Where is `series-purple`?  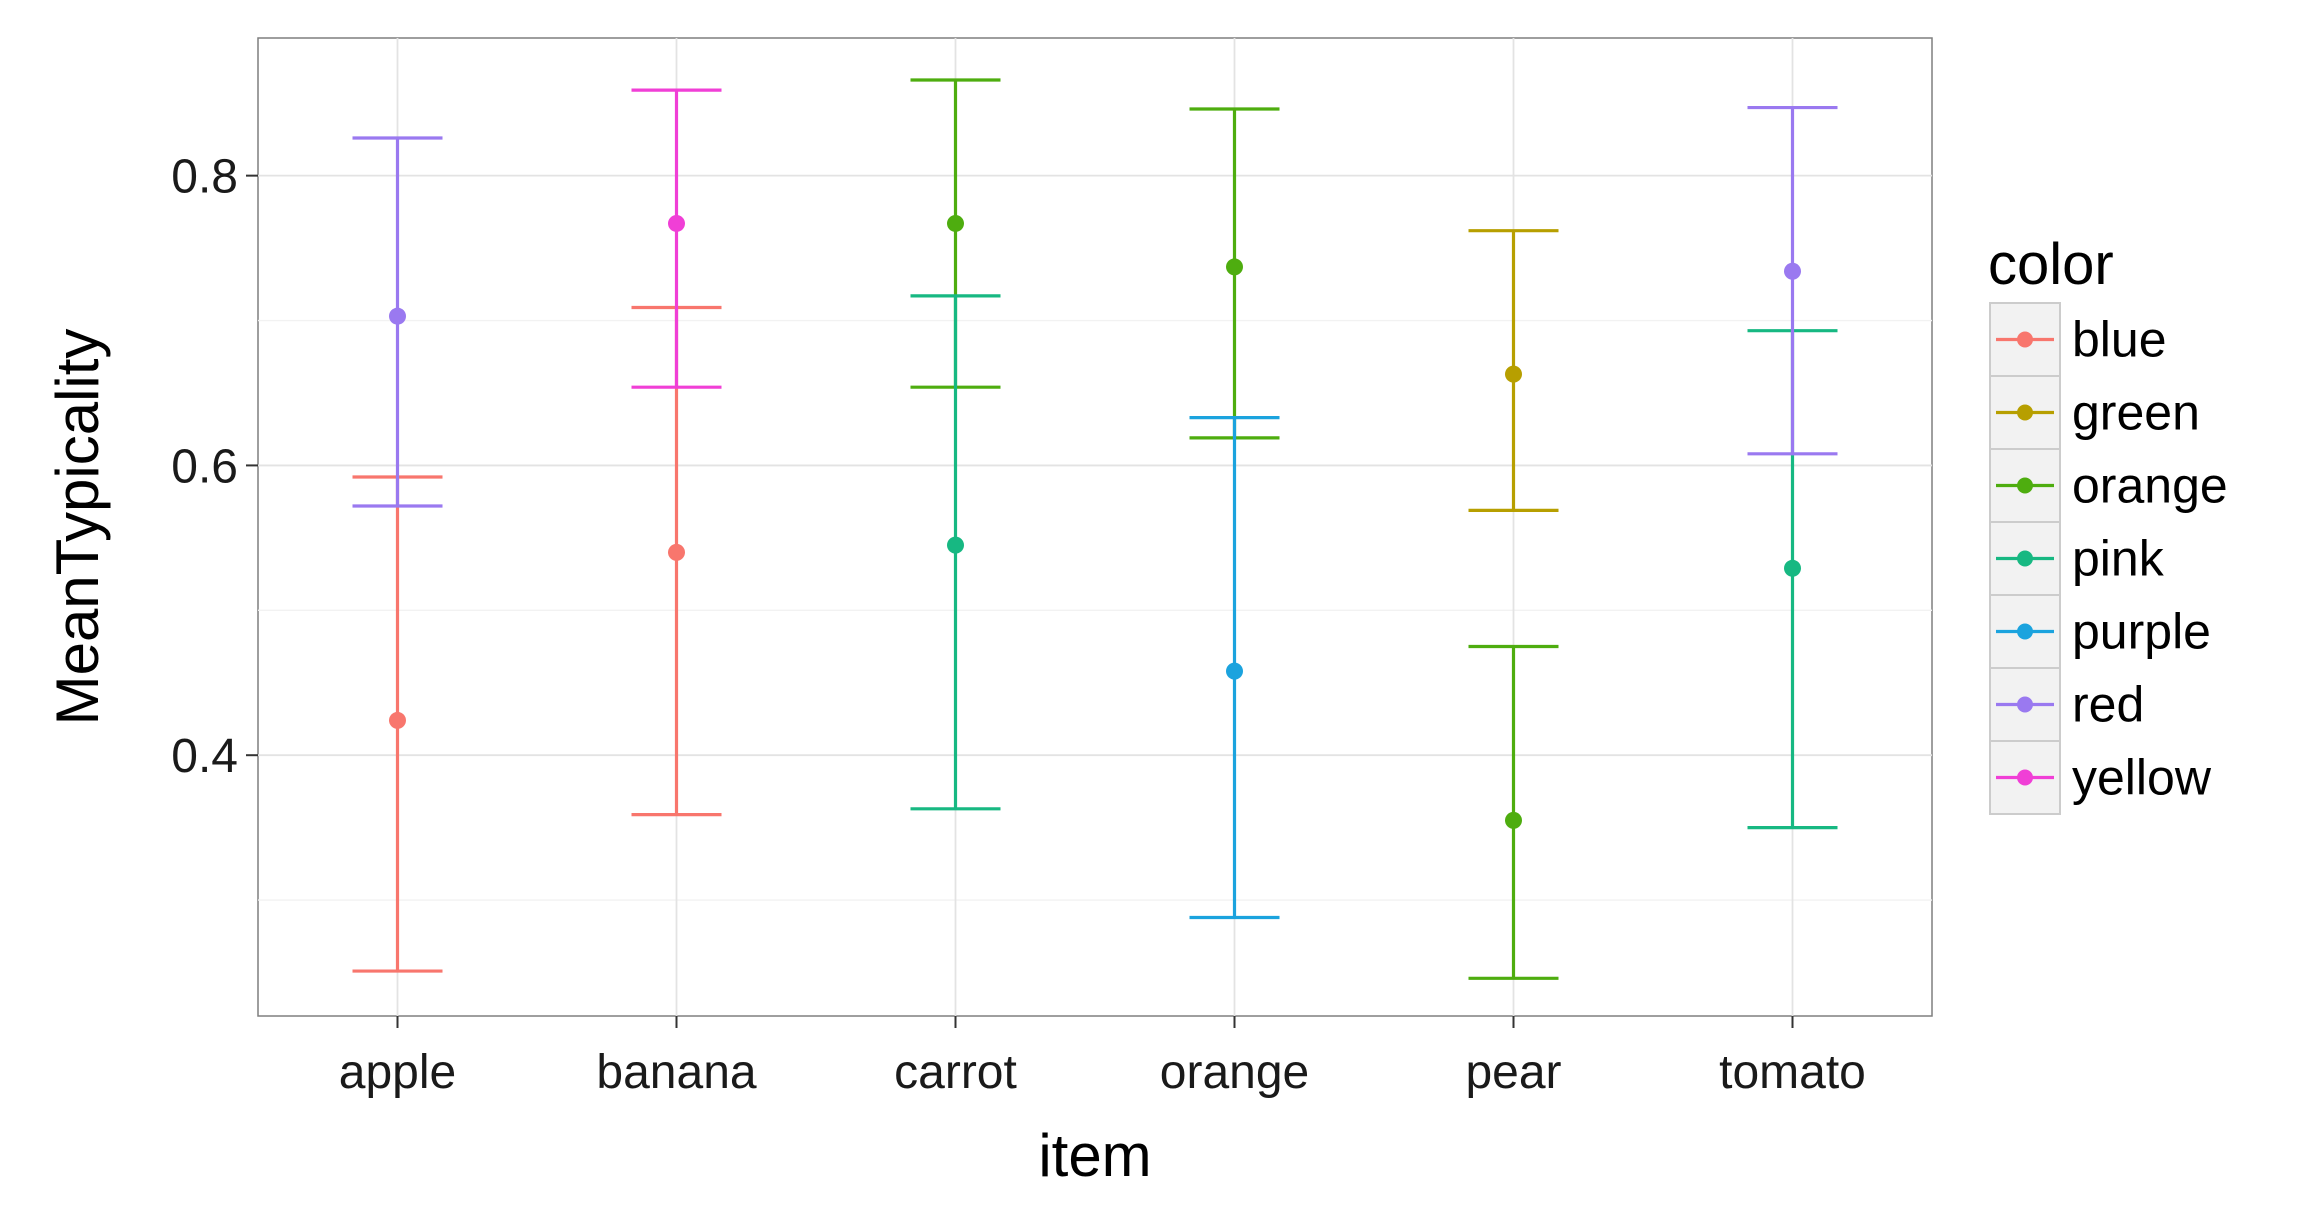 series-purple is located at coordinates (1234, 668).